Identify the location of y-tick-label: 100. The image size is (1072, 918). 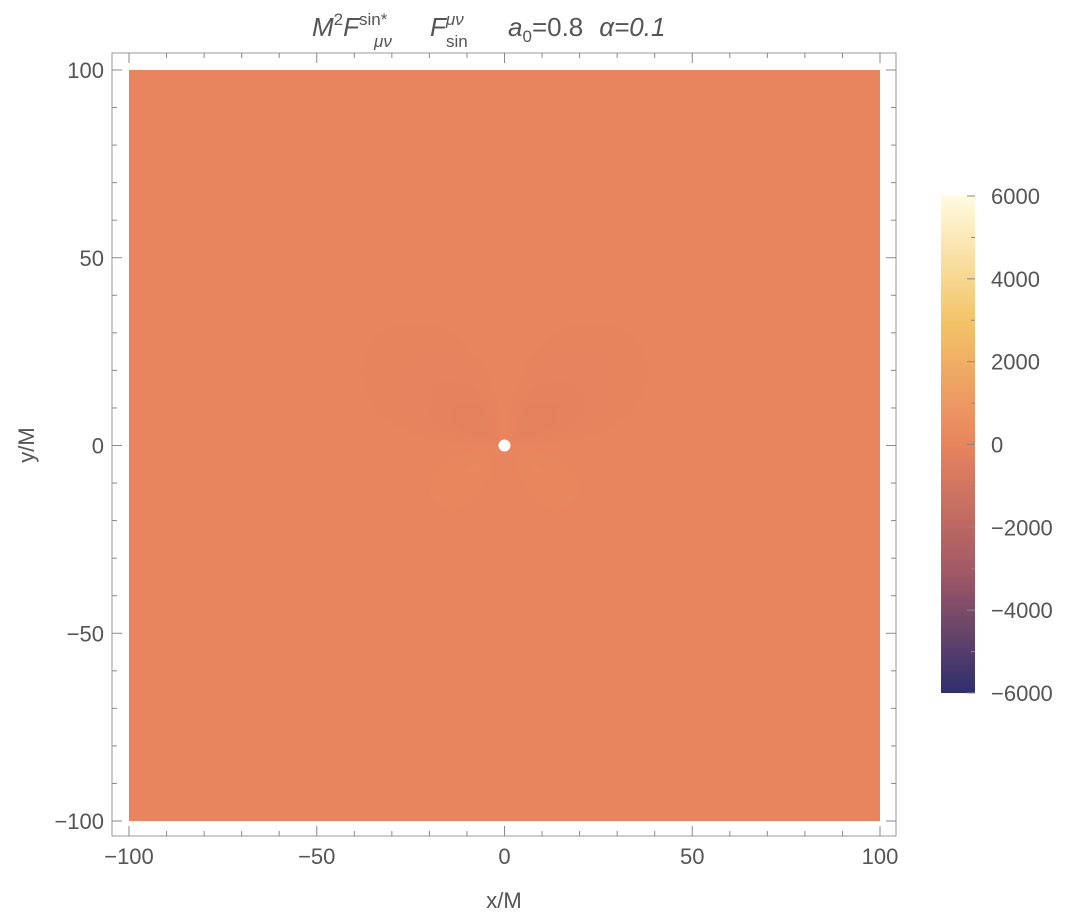
(85, 70).